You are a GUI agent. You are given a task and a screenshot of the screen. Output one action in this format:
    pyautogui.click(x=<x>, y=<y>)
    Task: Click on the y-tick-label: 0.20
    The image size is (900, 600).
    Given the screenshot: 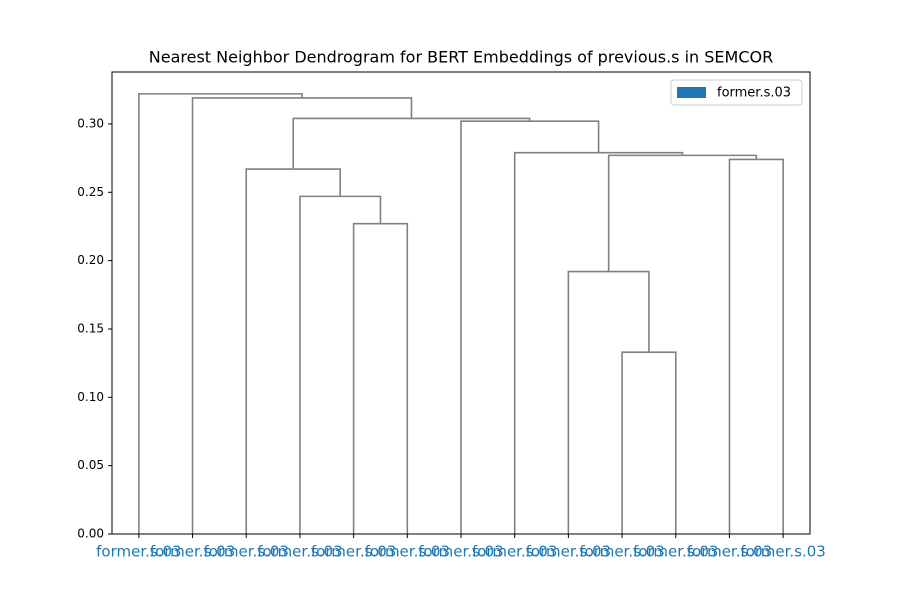 What is the action you would take?
    pyautogui.click(x=90, y=260)
    